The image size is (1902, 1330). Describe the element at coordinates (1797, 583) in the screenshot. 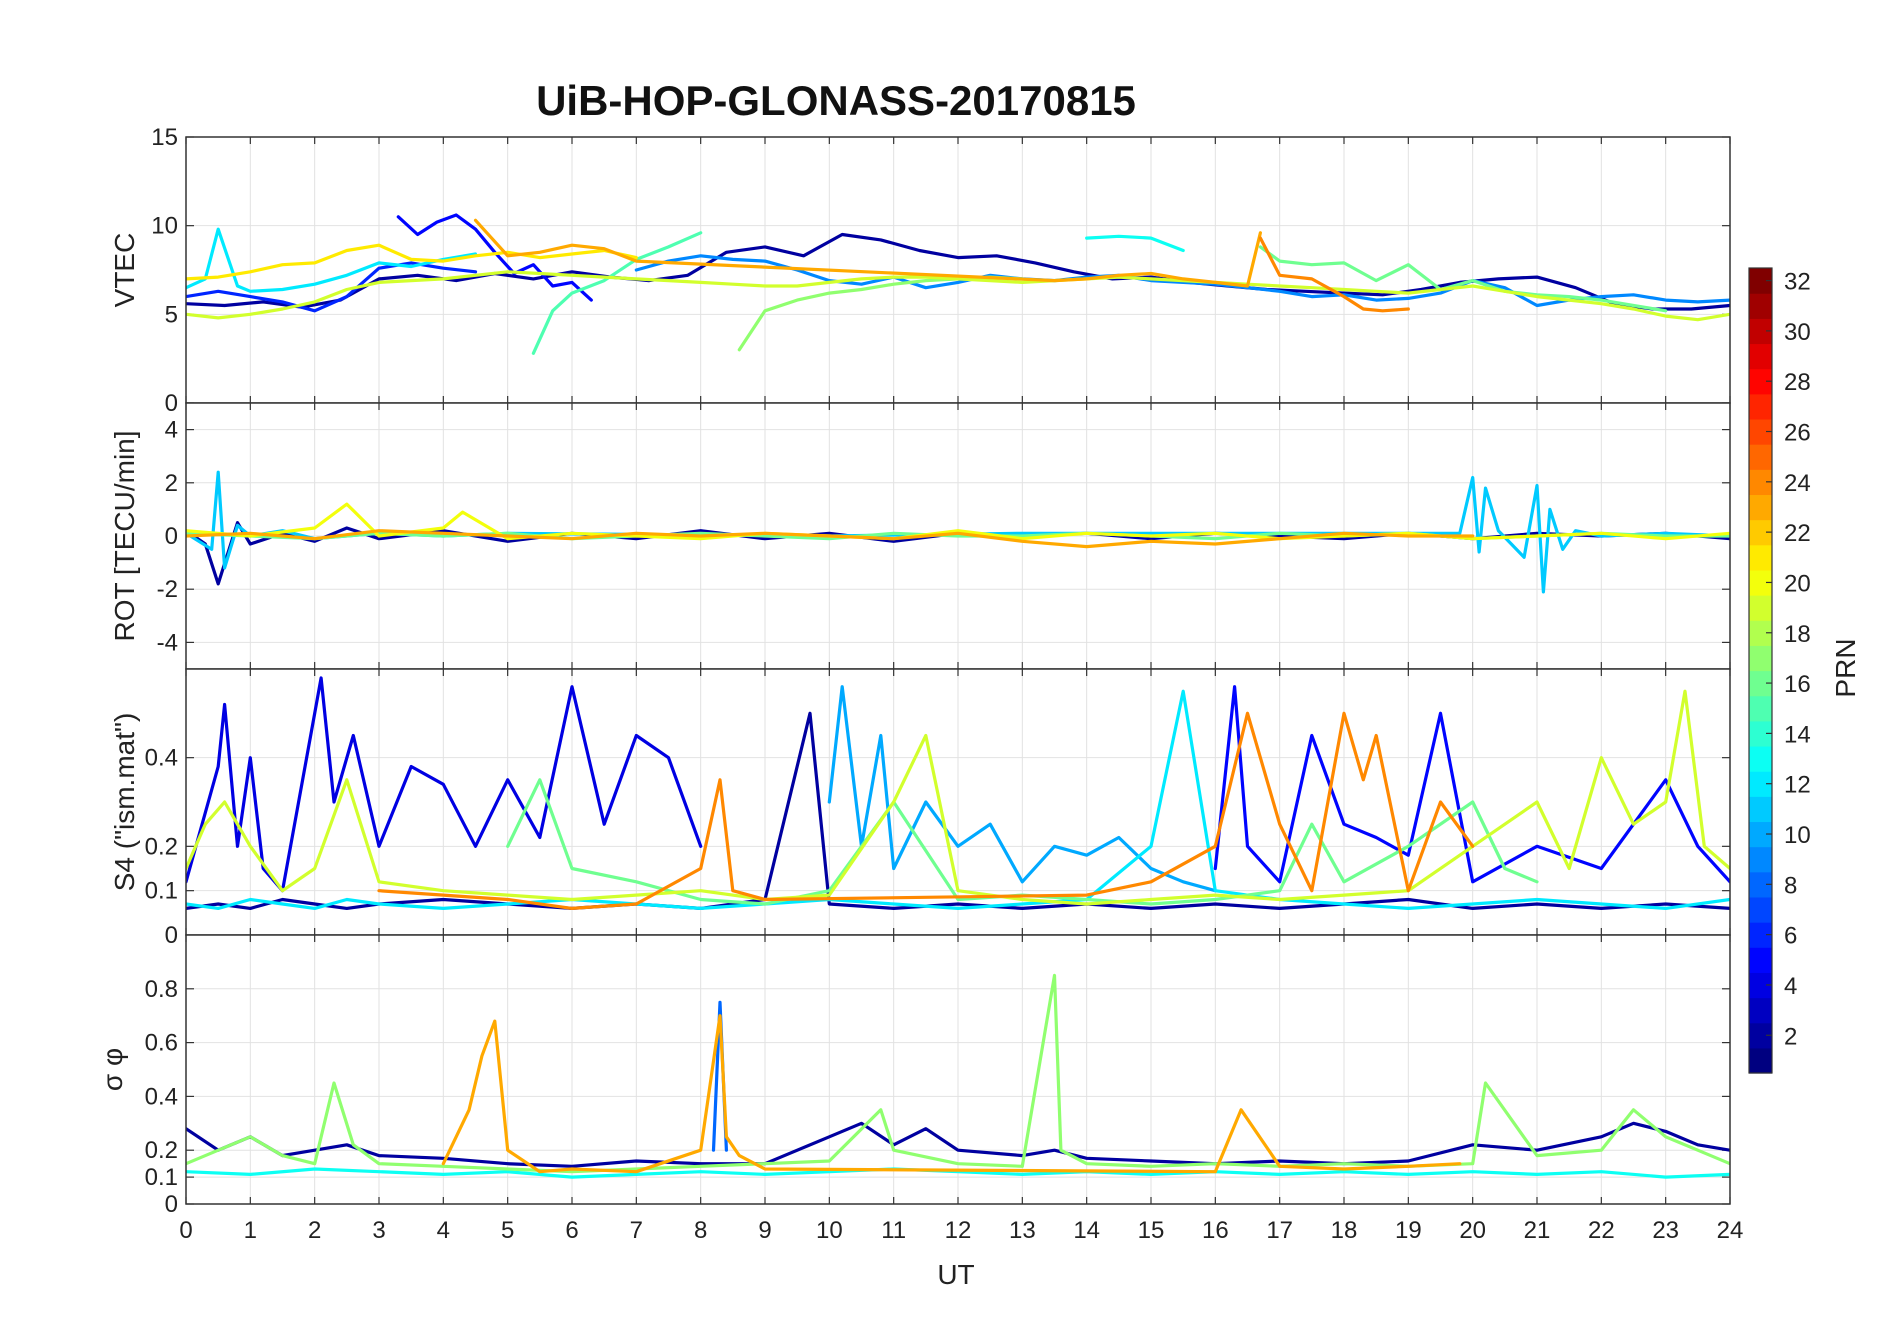

I see `colorbar-tick-label: 20` at that location.